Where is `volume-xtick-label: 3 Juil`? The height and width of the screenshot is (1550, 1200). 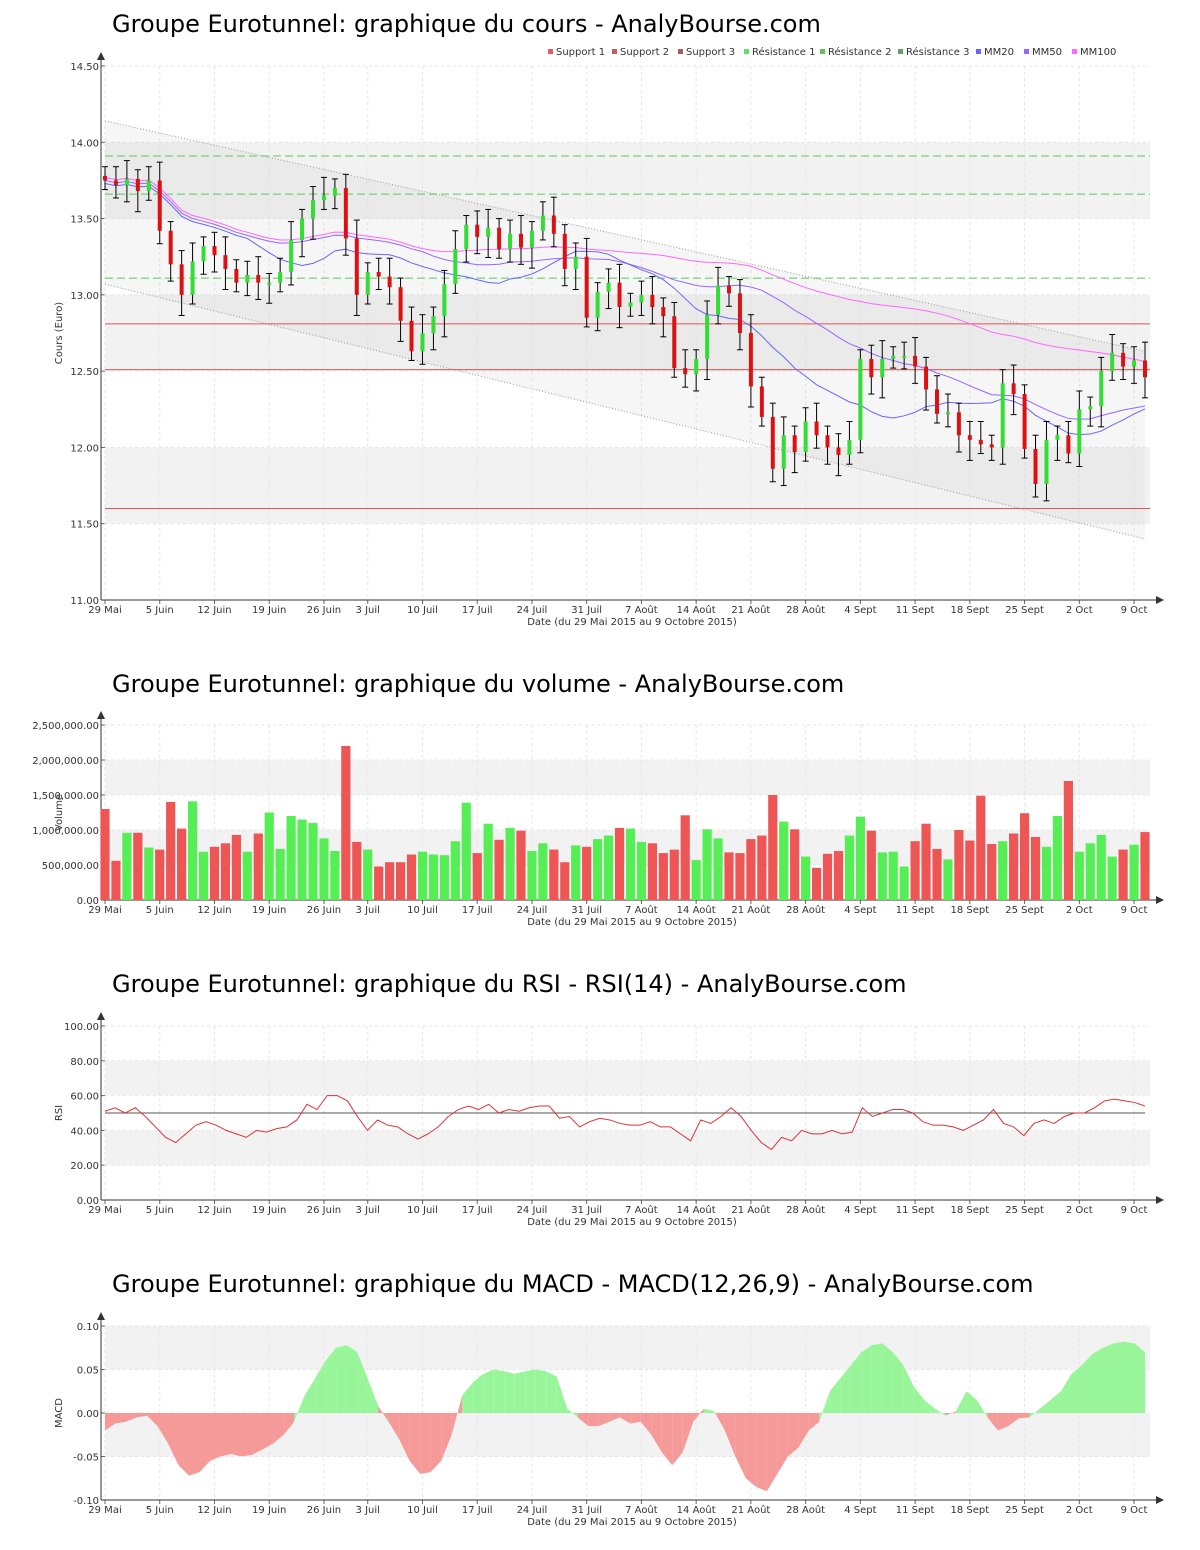
volume-xtick-label: 3 Juil is located at coordinates (368, 910).